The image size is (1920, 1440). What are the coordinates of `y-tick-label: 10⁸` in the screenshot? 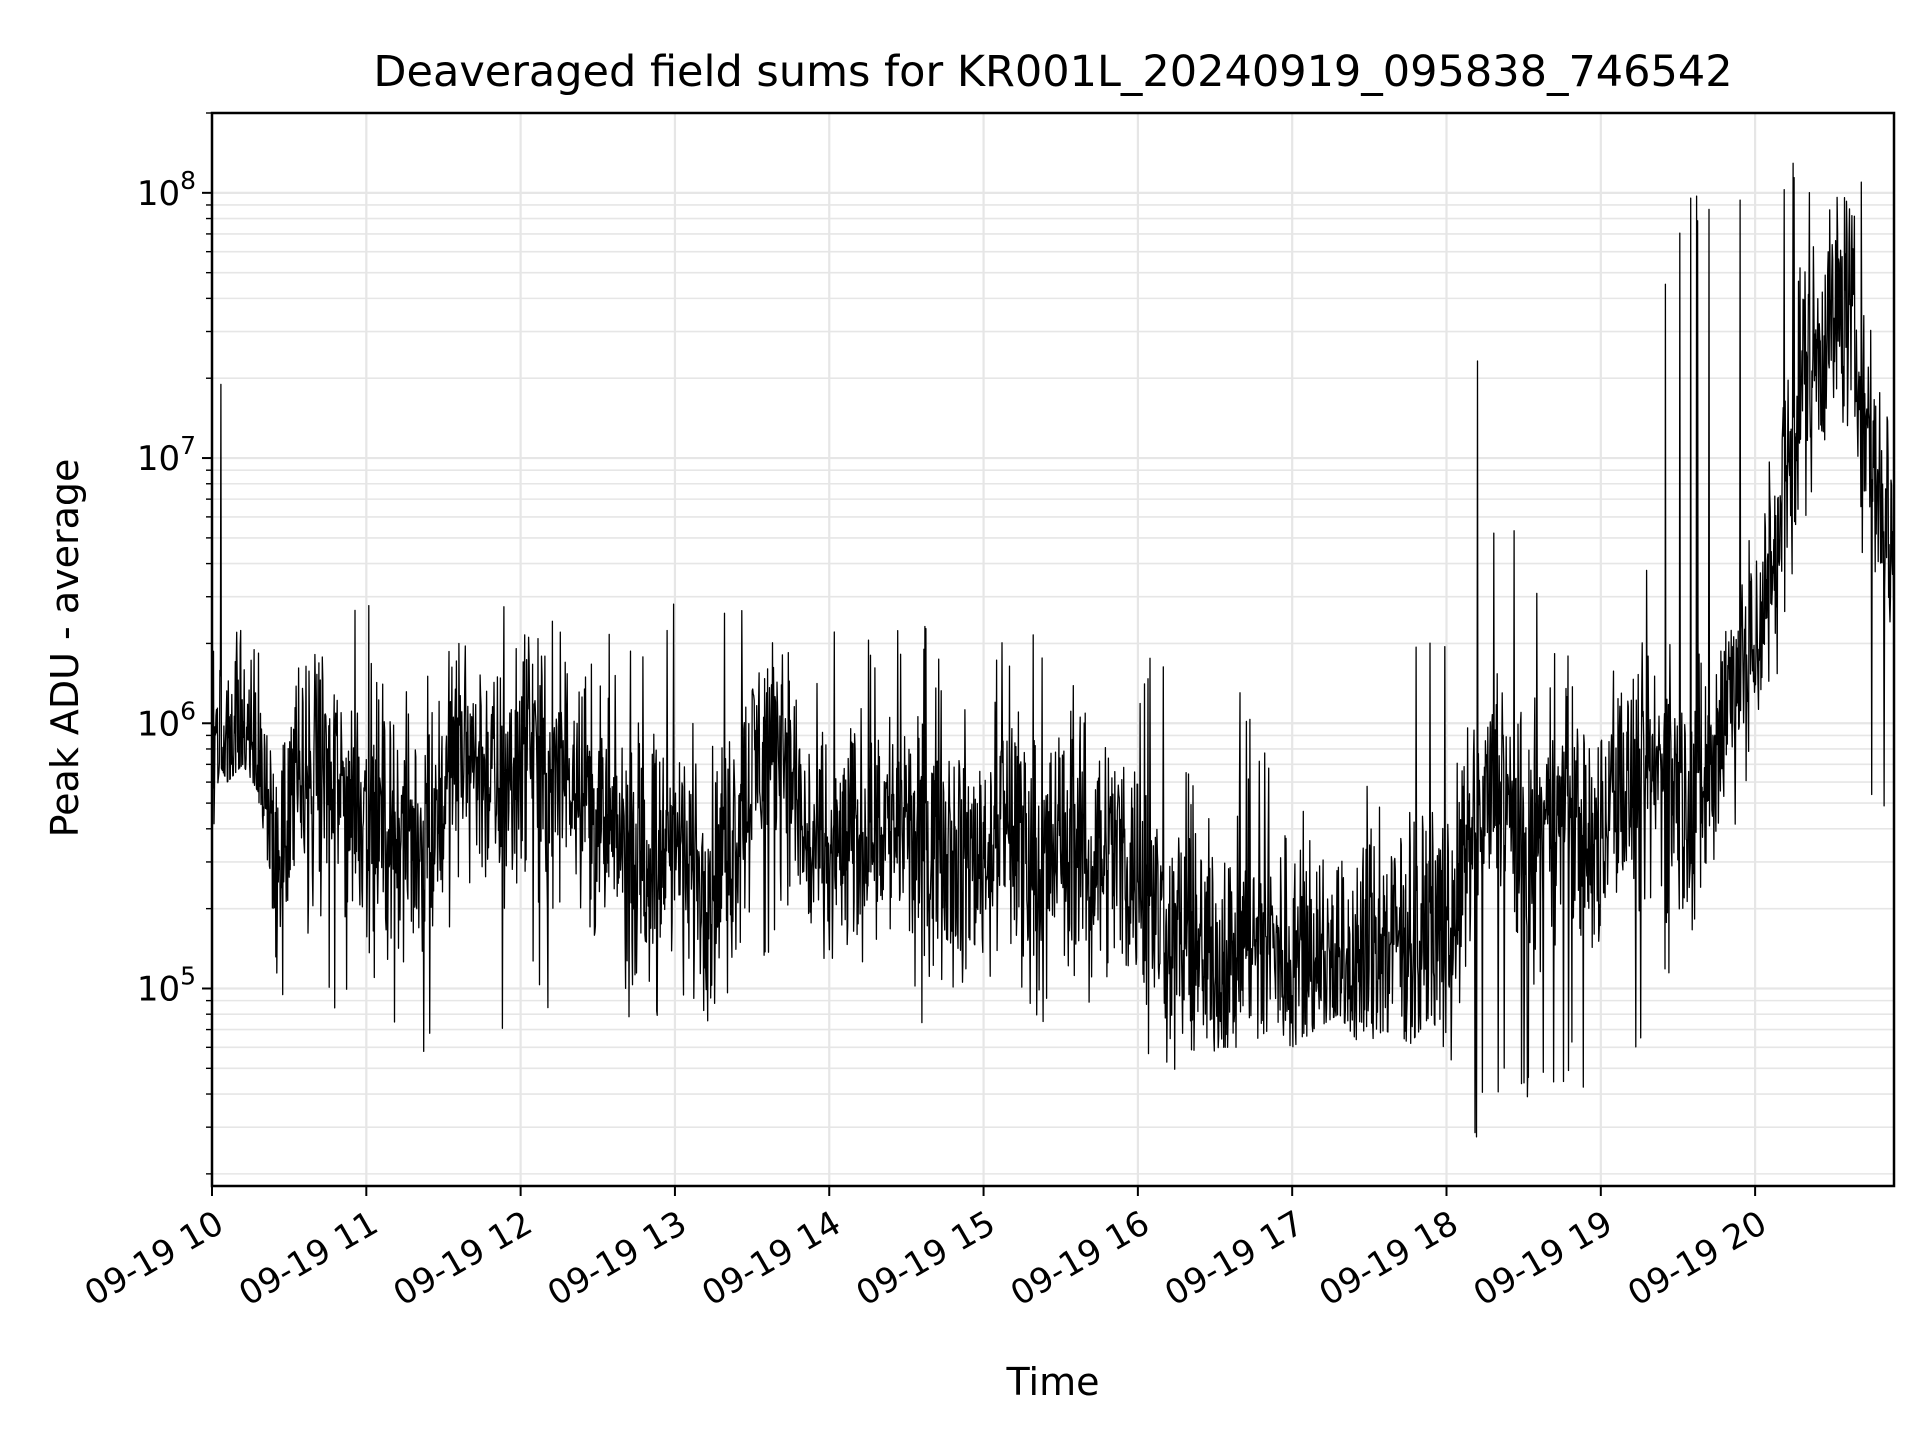 It's located at (166, 190).